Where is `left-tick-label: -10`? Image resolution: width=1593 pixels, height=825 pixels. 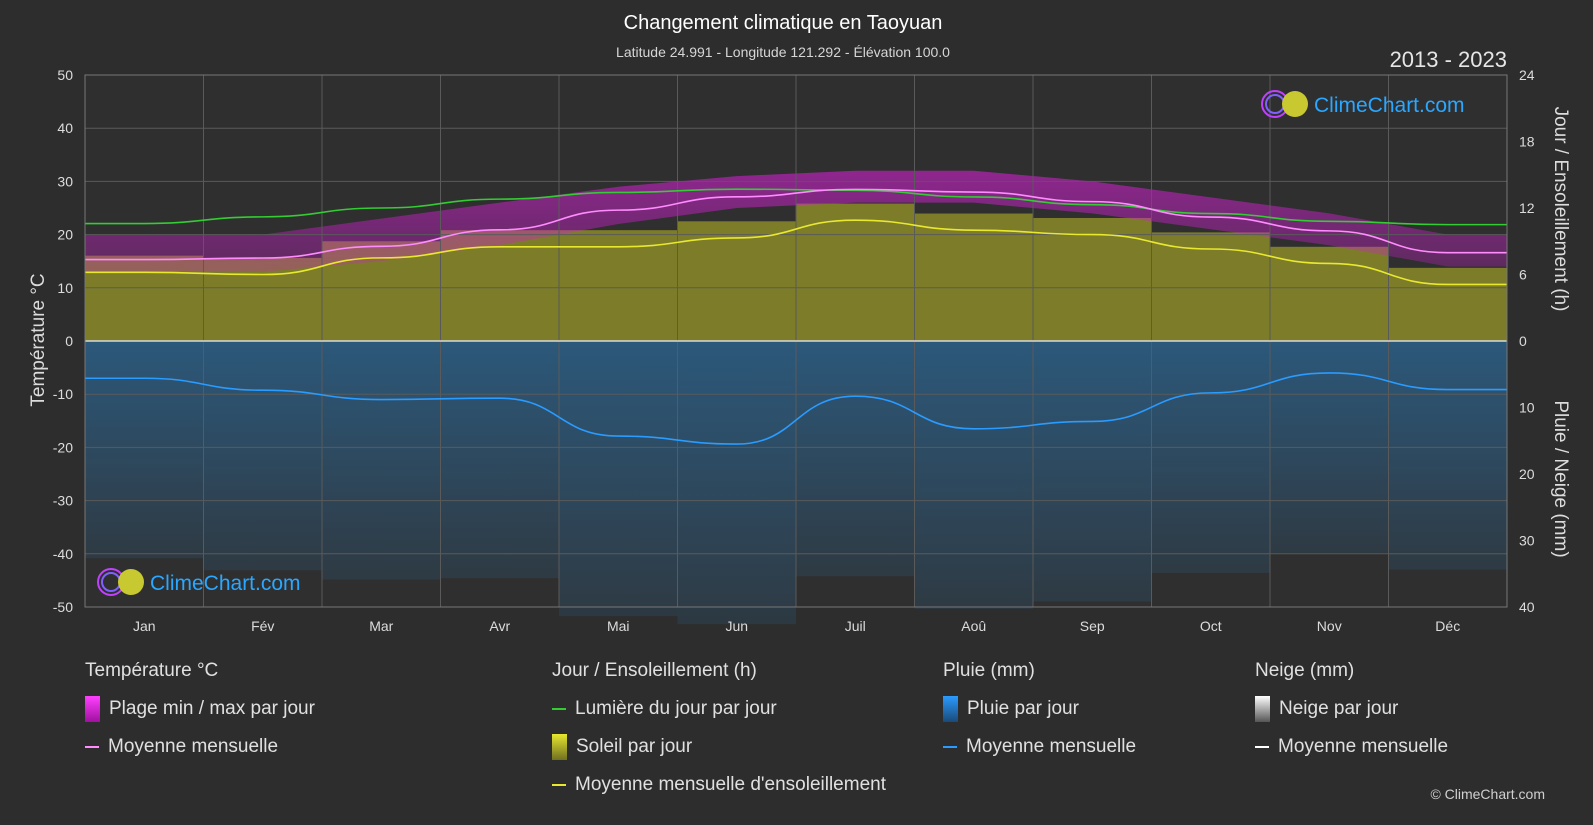
left-tick-label: -10 is located at coordinates (63, 394).